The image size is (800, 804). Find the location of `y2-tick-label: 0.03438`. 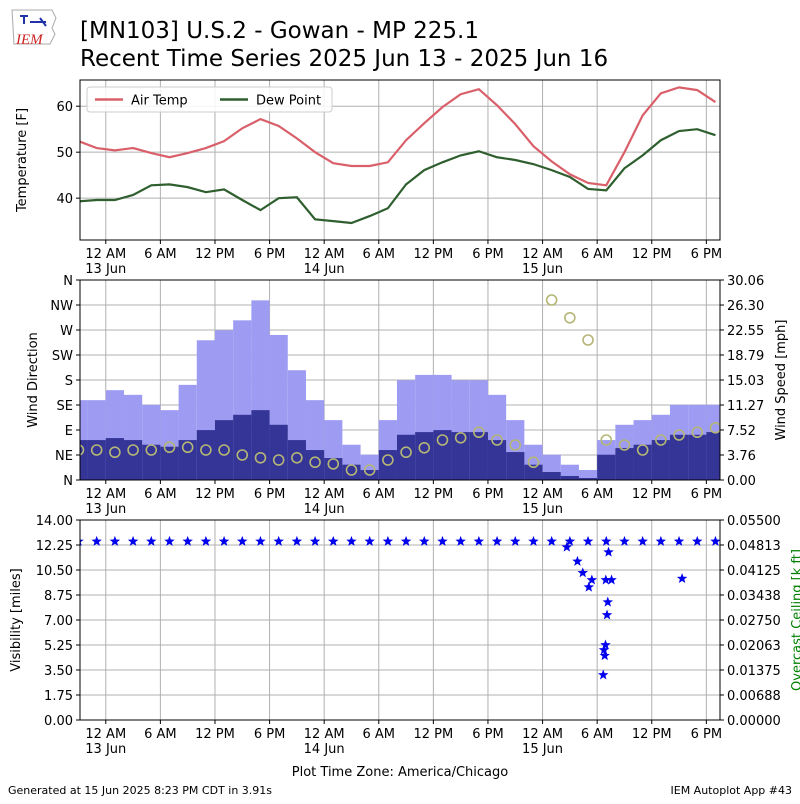

y2-tick-label: 0.03438 is located at coordinates (754, 596).